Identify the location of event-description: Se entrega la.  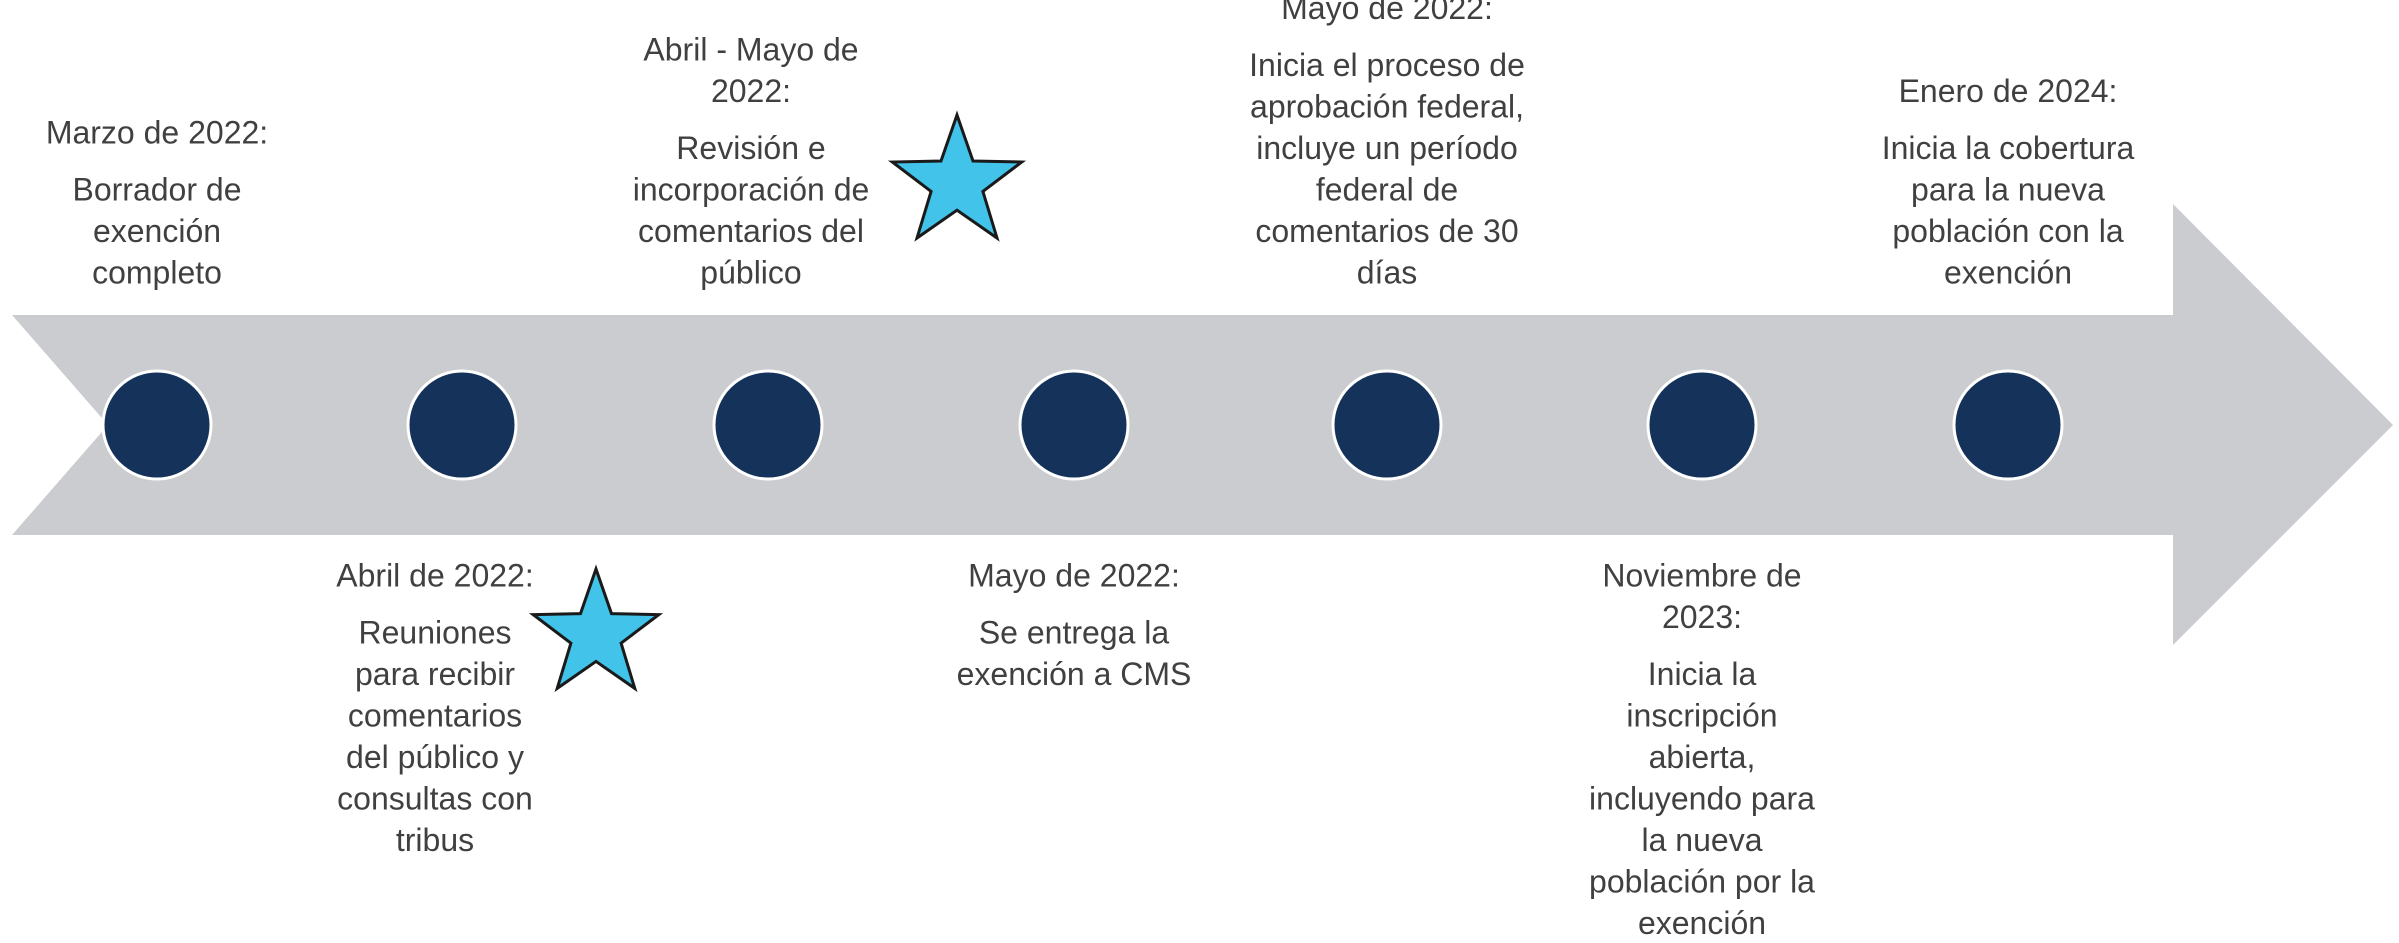
(1074, 632).